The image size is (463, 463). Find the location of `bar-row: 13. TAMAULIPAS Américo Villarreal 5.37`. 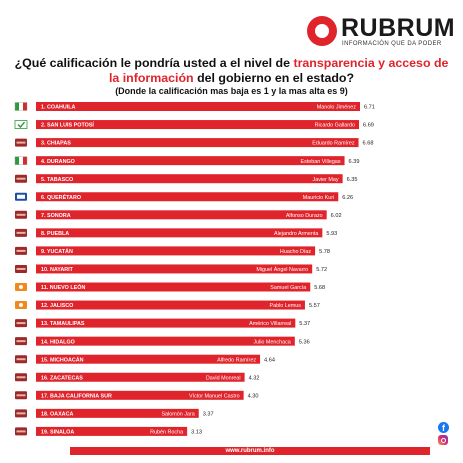

bar-row: 13. TAMAULIPAS Américo Villarreal 5.37 is located at coordinates (162, 323).